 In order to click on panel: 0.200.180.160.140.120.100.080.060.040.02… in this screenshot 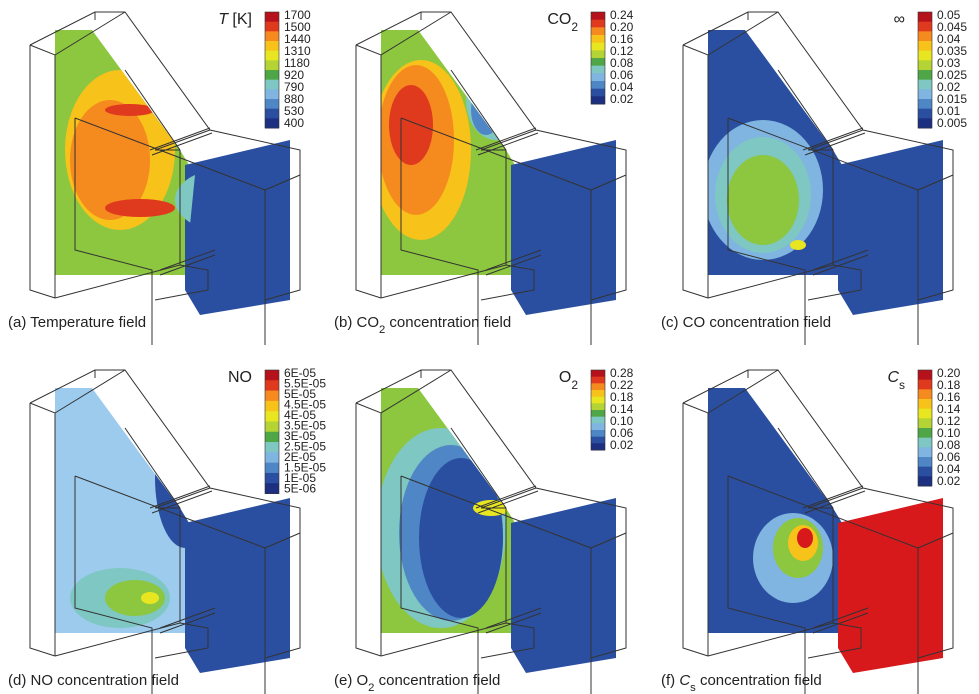, I will do `click(811, 530)`.